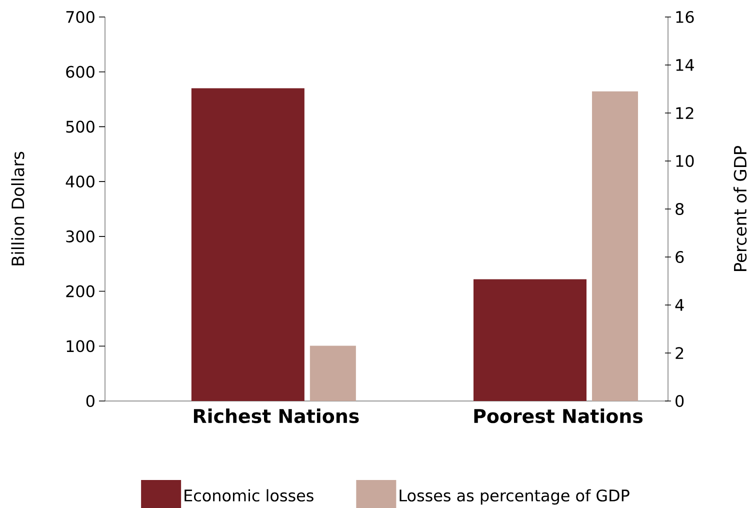  I want to click on y2-tick-label: 2, so click(680, 353).